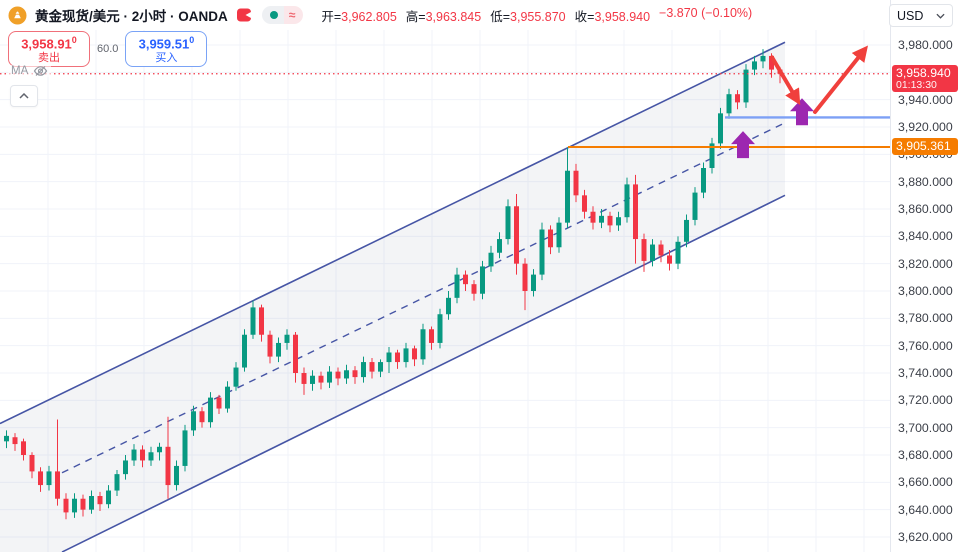 The width and height of the screenshot is (960, 552). I want to click on low-value: 3,955.870, so click(538, 16).